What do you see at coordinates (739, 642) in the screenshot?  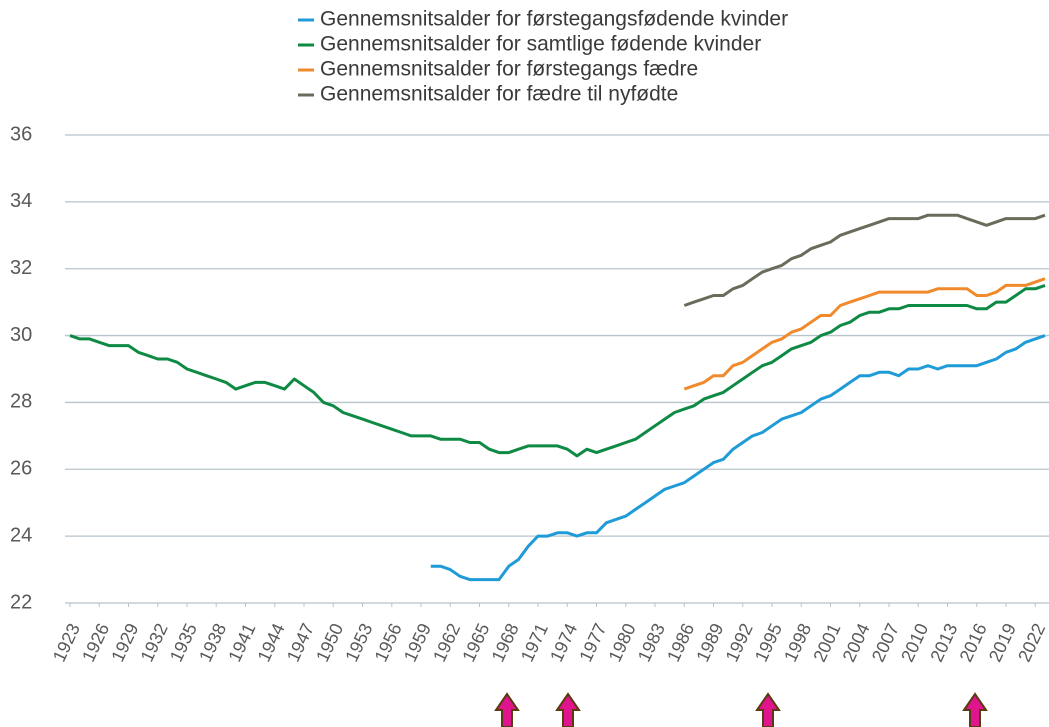 I see `x-tick-label: 1992` at bounding box center [739, 642].